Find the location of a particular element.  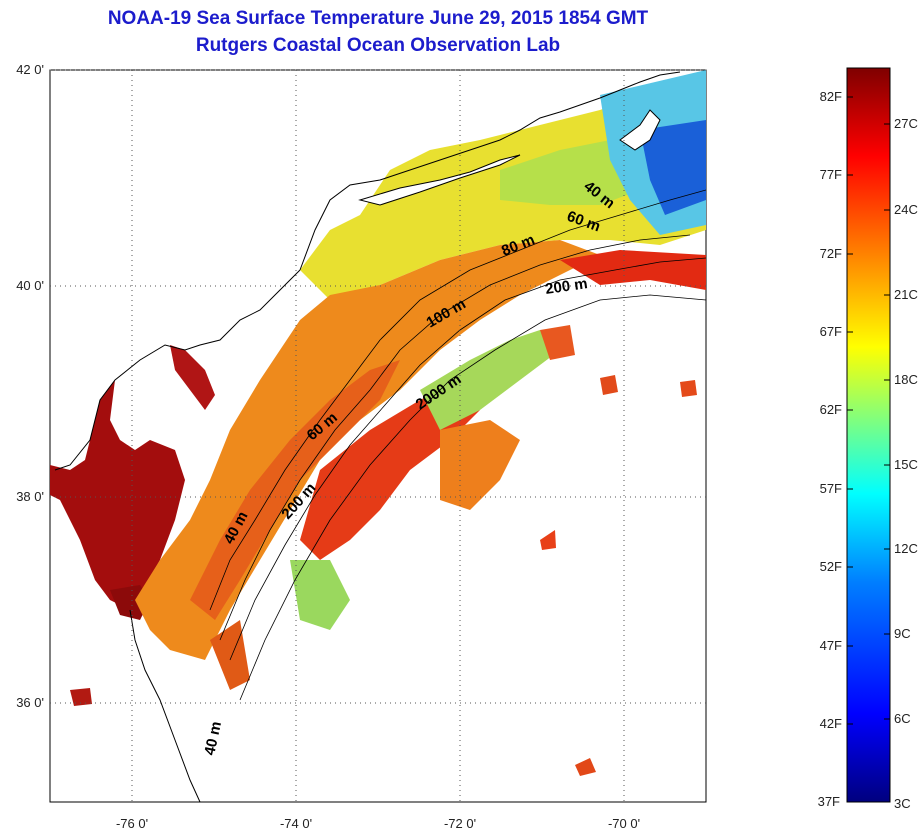

lat-label-40: 40 0' is located at coordinates (30, 285).